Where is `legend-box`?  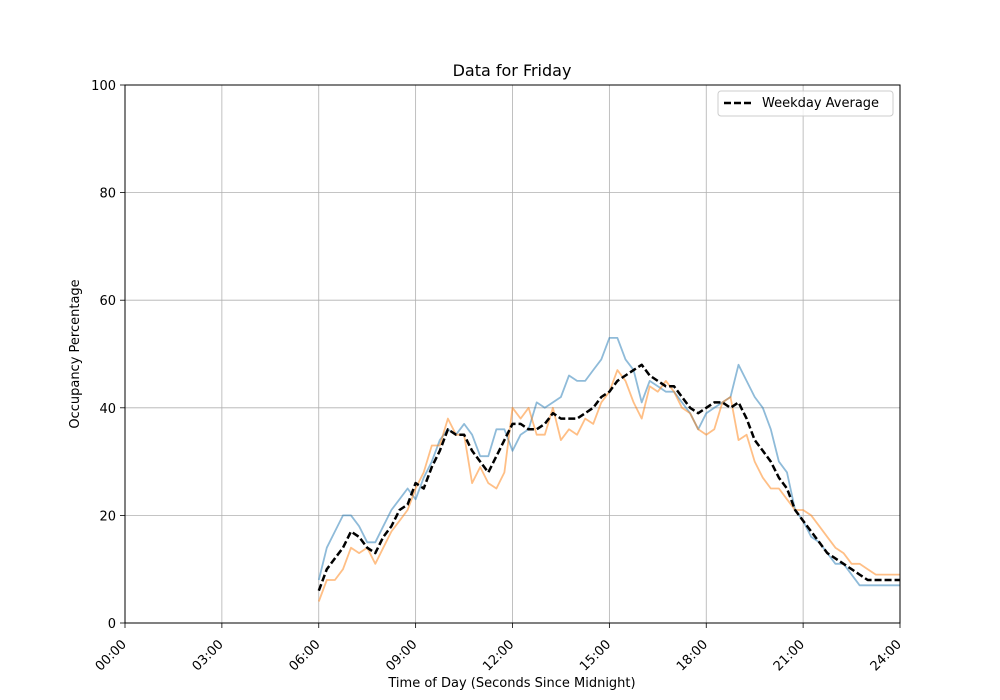
legend-box is located at coordinates (805, 103).